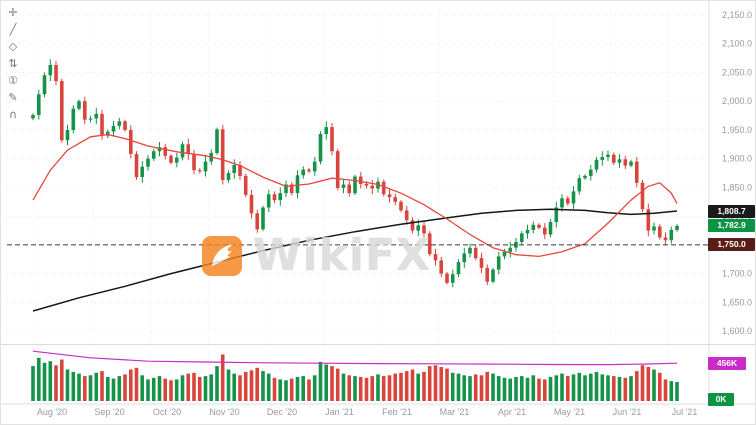 The height and width of the screenshot is (425, 756). What do you see at coordinates (627, 412) in the screenshot?
I see `svg-text: Jun '21` at bounding box center [627, 412].